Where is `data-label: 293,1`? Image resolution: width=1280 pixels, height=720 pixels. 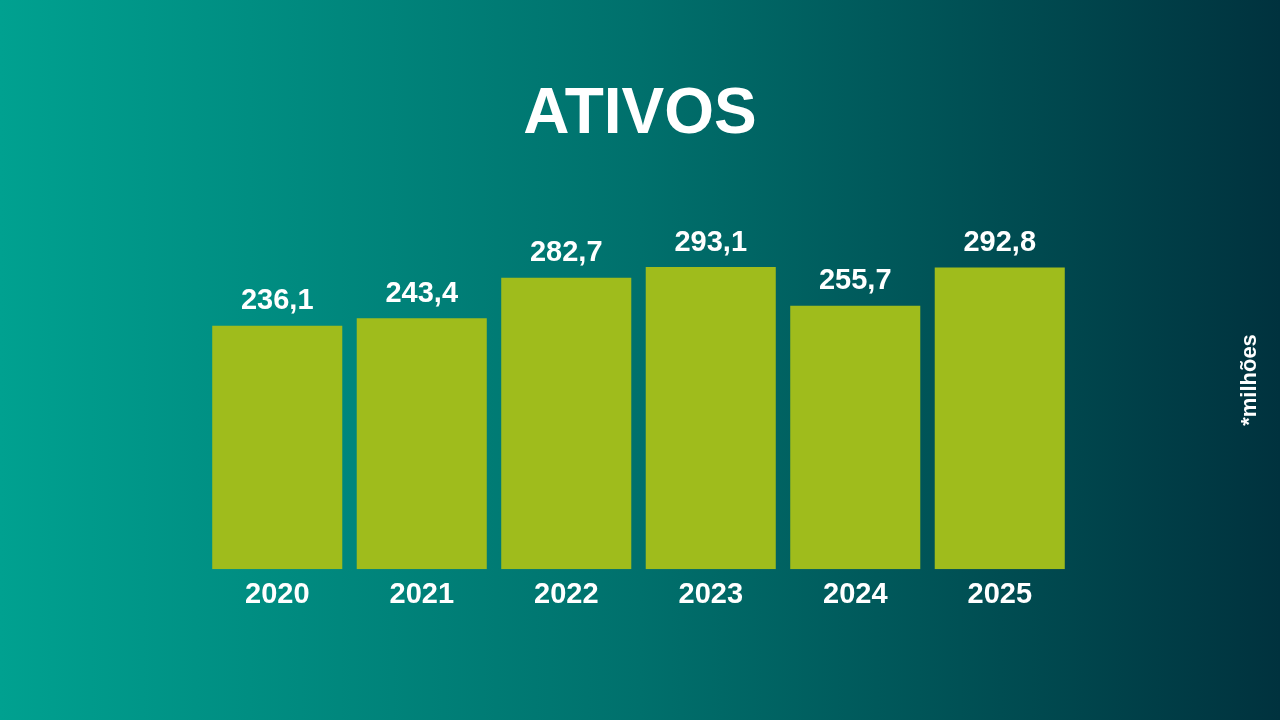 data-label: 293,1 is located at coordinates (711, 240).